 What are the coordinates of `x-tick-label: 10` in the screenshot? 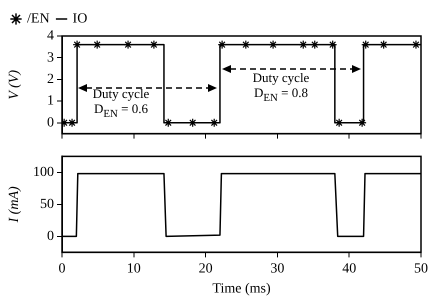 It's located at (133, 268).